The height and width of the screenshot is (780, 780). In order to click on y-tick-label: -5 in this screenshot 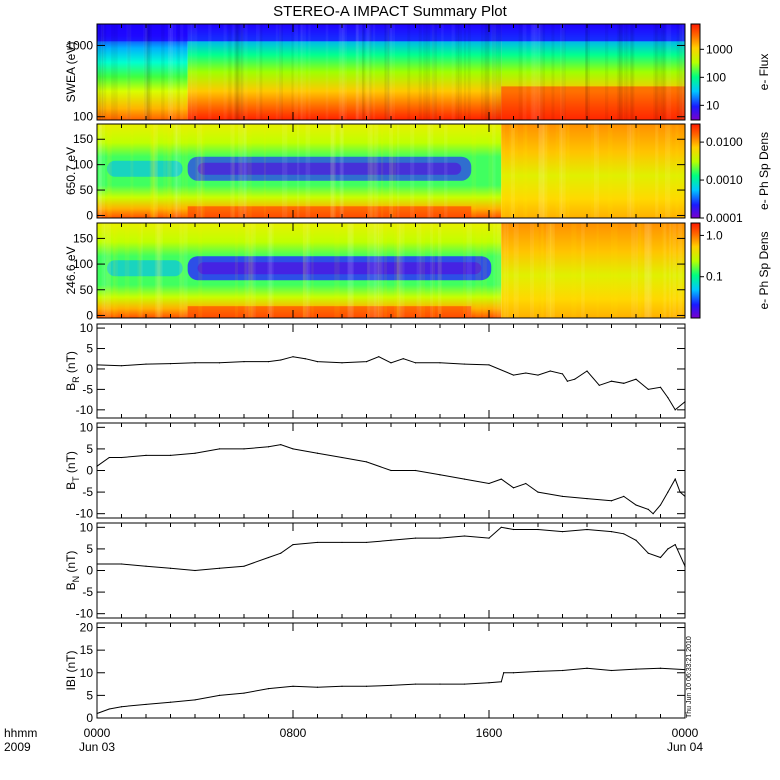, I will do `click(87, 492)`.